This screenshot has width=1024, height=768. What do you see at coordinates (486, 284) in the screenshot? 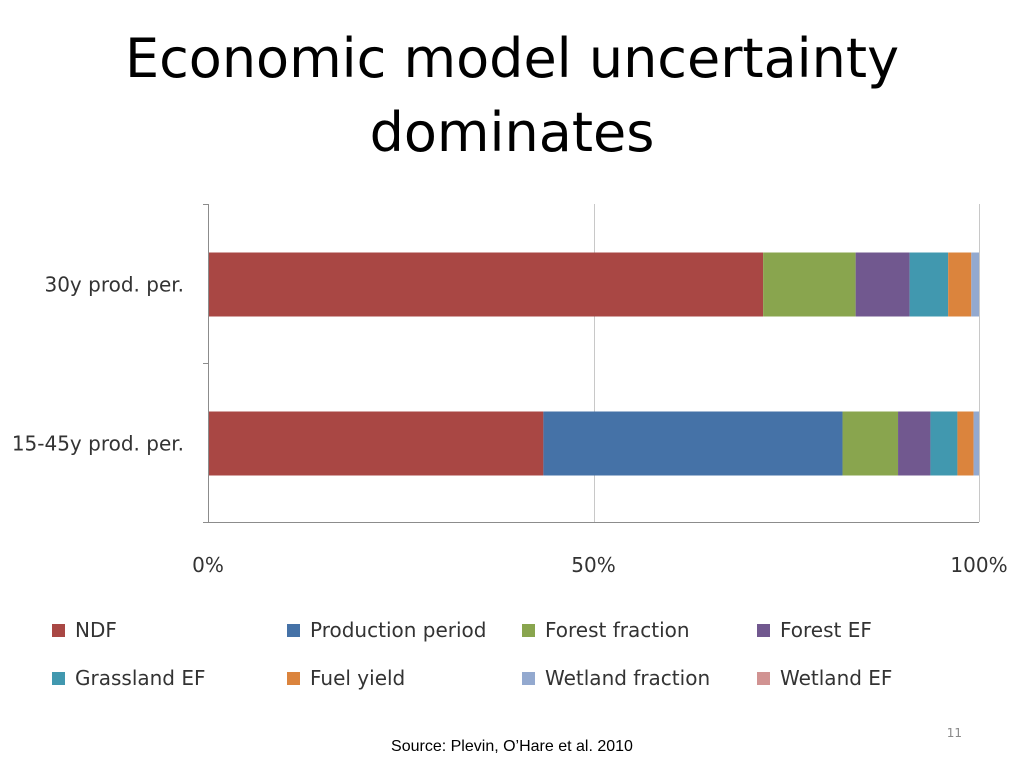
I see `bar-0-ndf` at bounding box center [486, 284].